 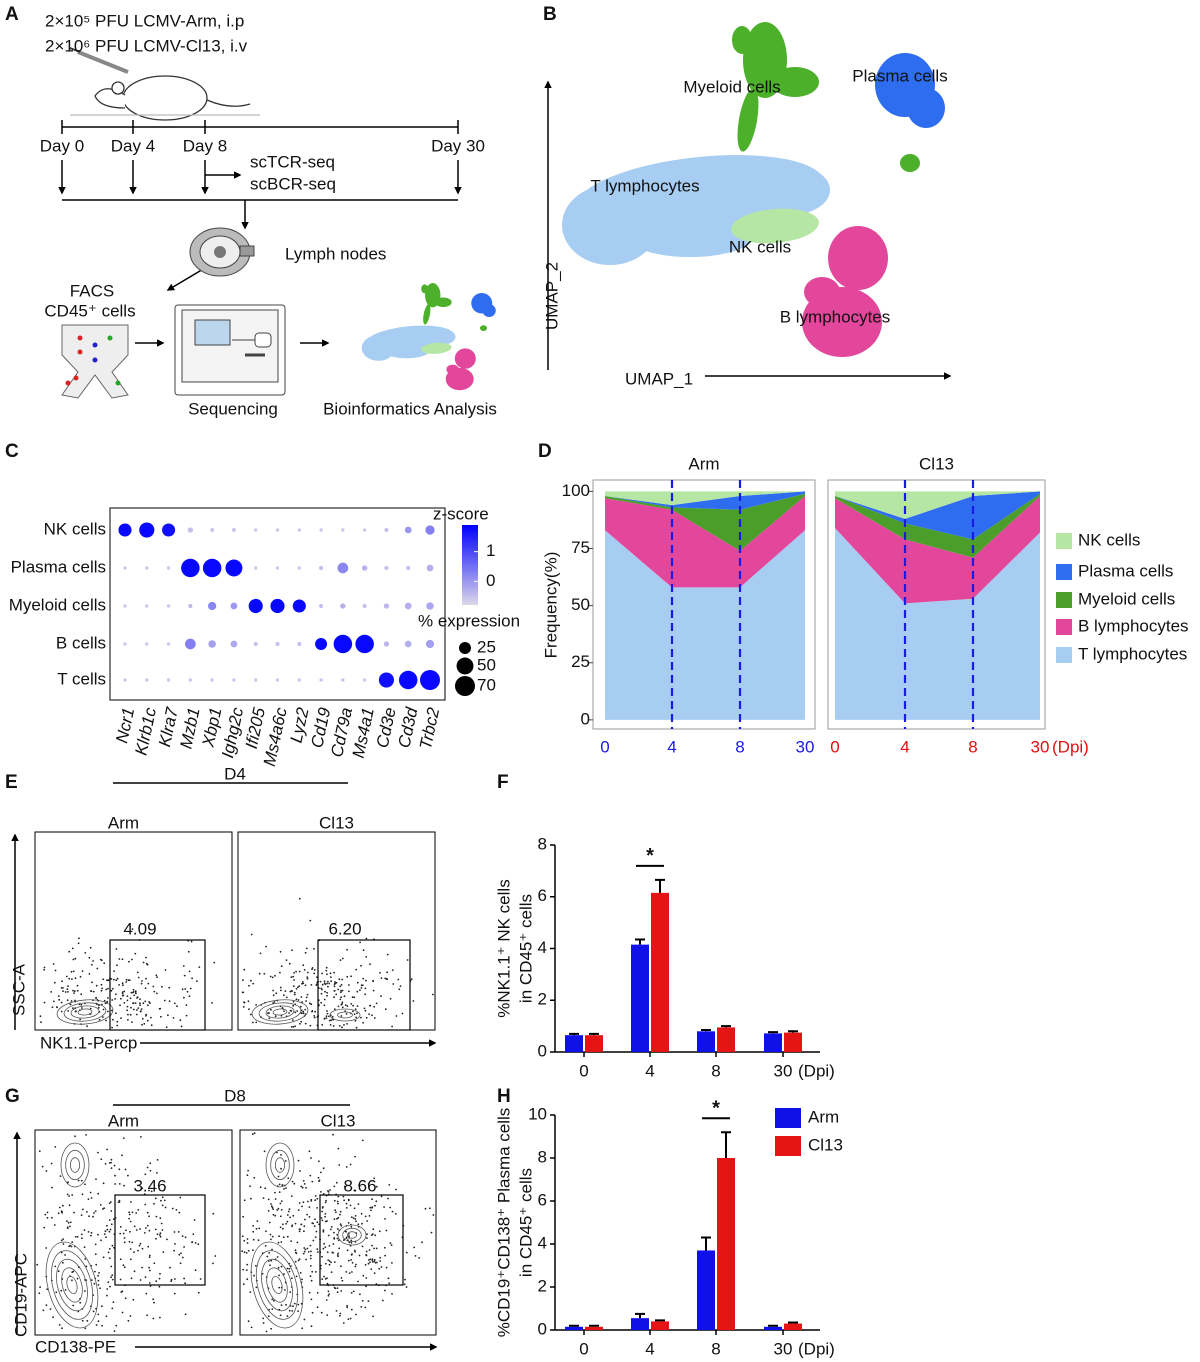 I want to click on row-label: T cells, so click(x=81, y=678).